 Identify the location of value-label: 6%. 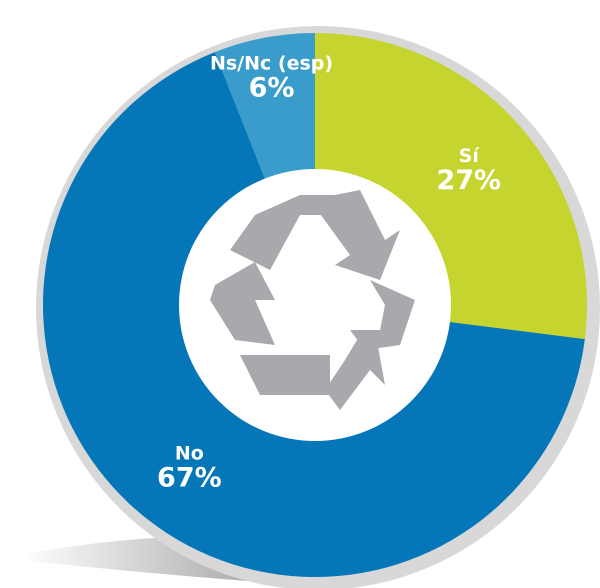
(272, 88).